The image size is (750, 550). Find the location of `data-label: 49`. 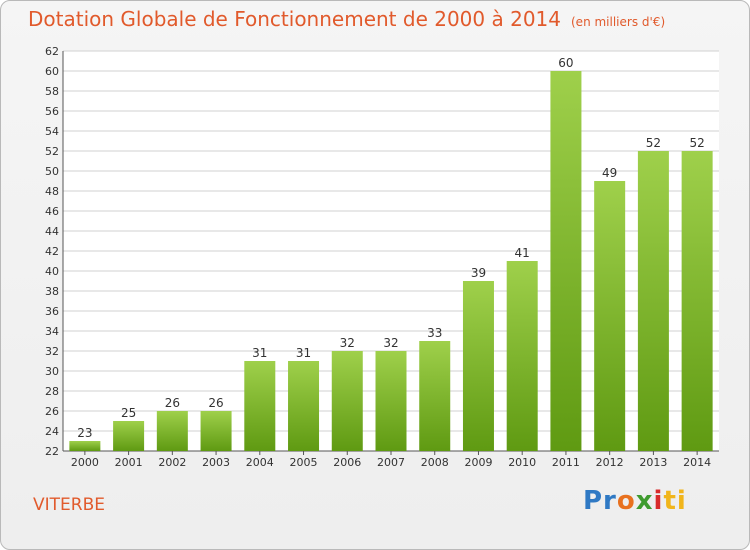

data-label: 49 is located at coordinates (609, 173).